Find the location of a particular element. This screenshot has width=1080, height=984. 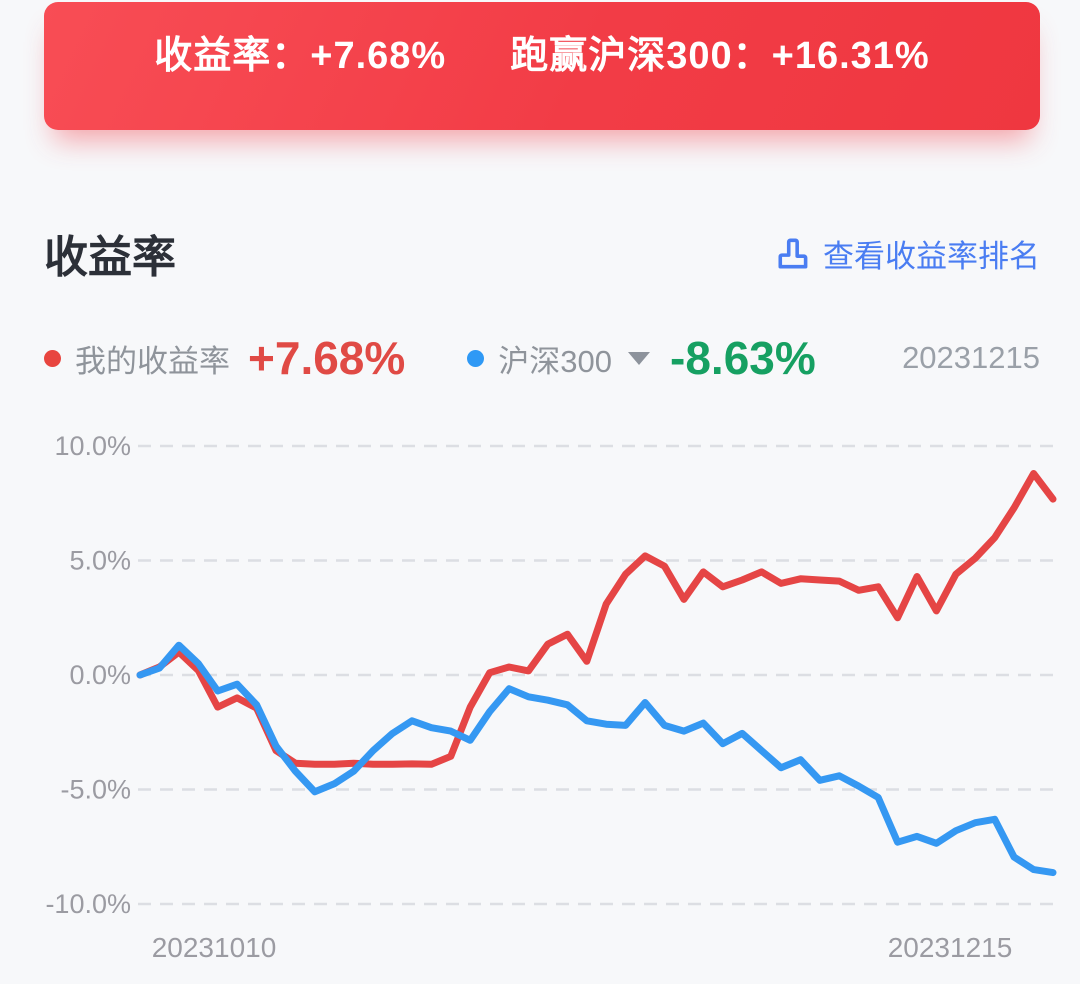

y-axis-tick-label: 0.0% is located at coordinates (100, 675).